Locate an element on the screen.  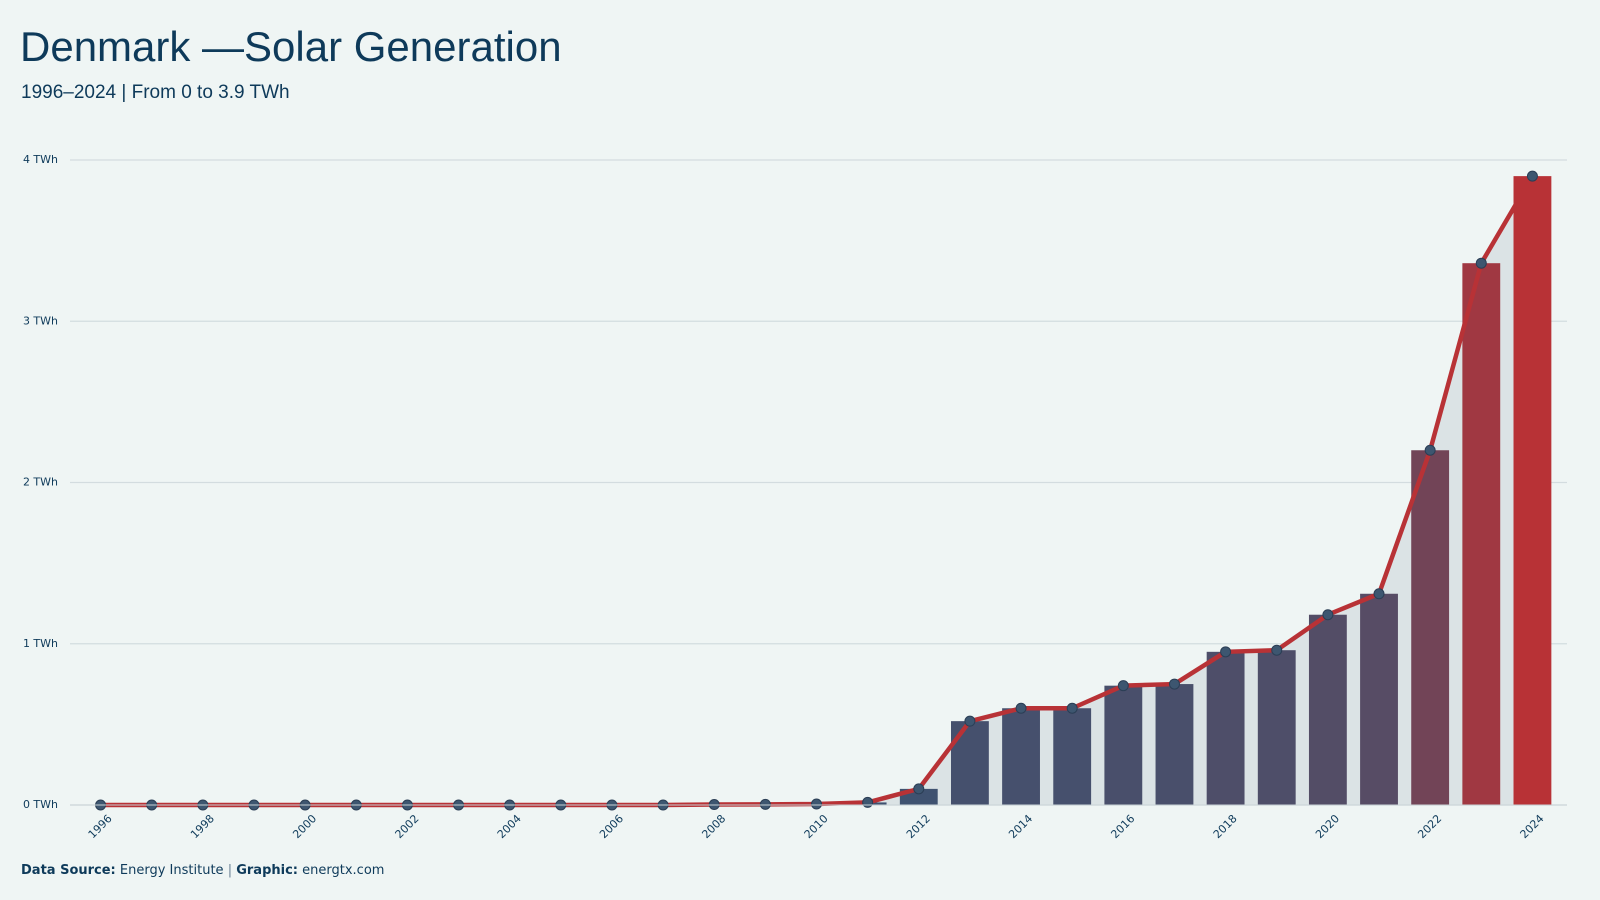
chart-subtitle: 1996–2024 | From 0 to 3.9 TWh is located at coordinates (155, 92).